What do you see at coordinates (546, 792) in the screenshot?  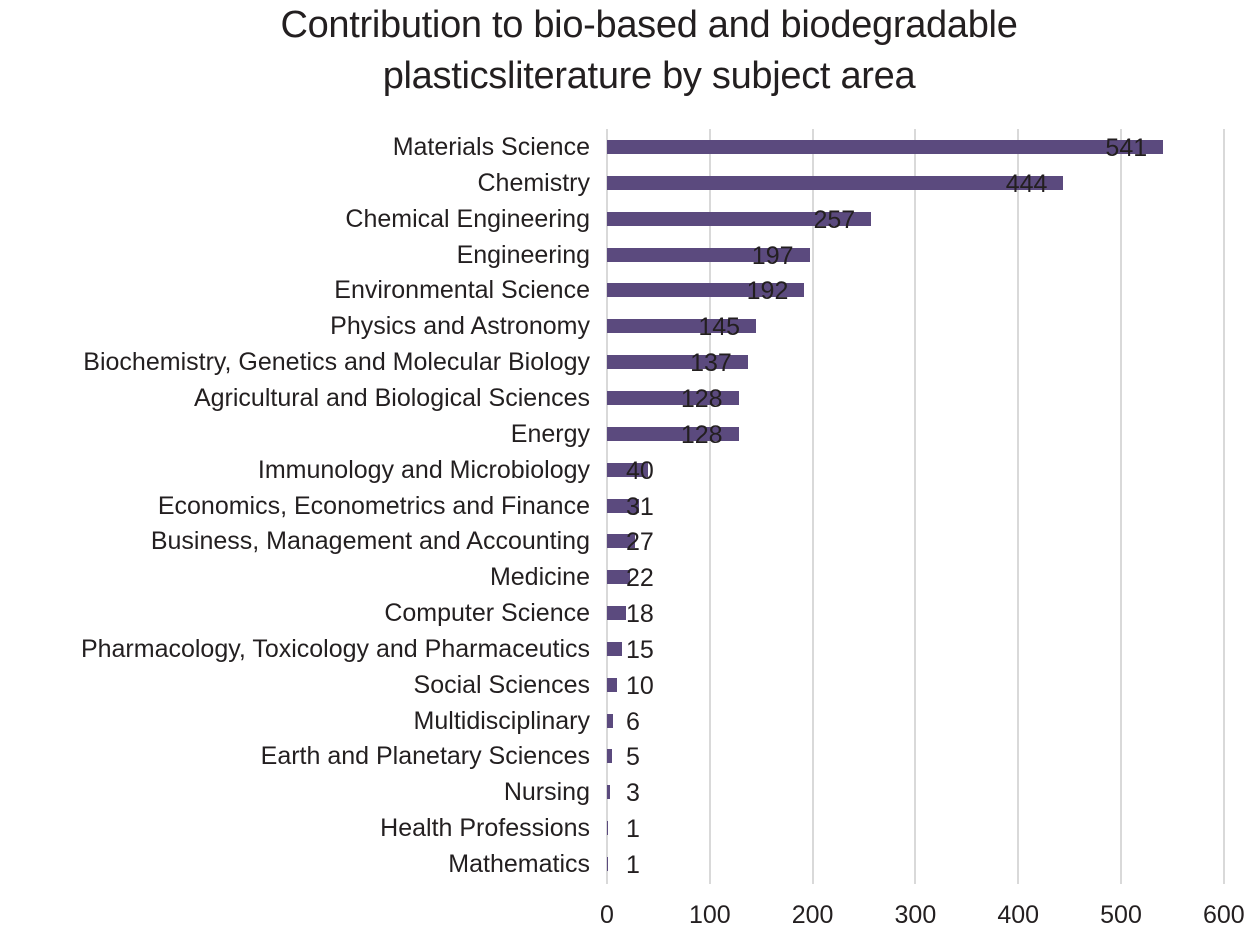 I see `y-axis-category-label: Nursing` at bounding box center [546, 792].